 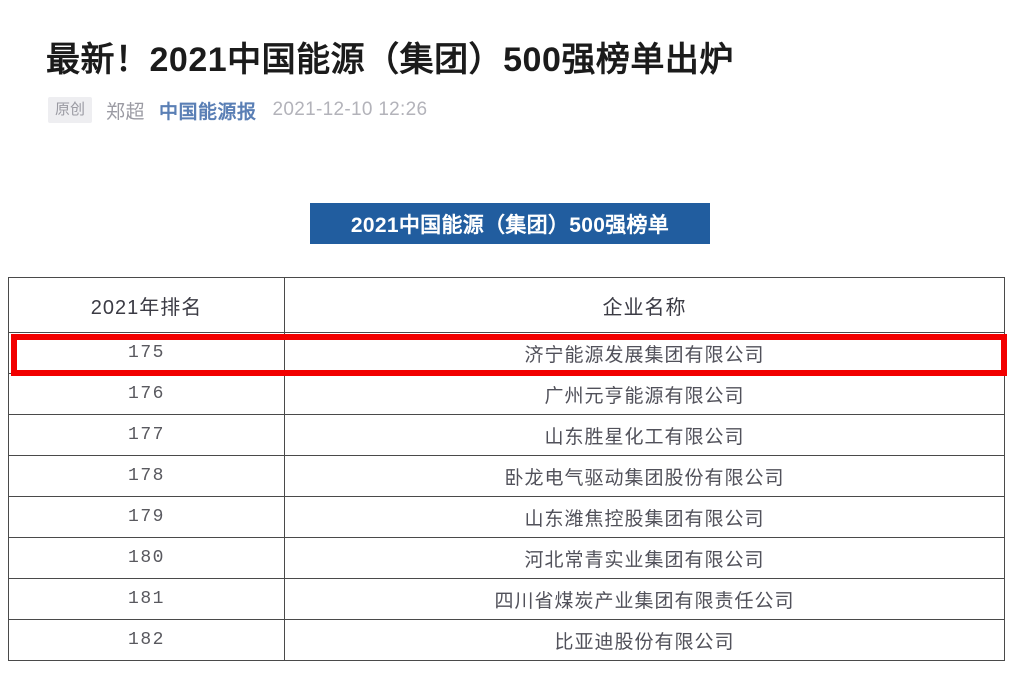 I want to click on cell-company: 比亚迪股份有限公司, so click(x=644, y=640).